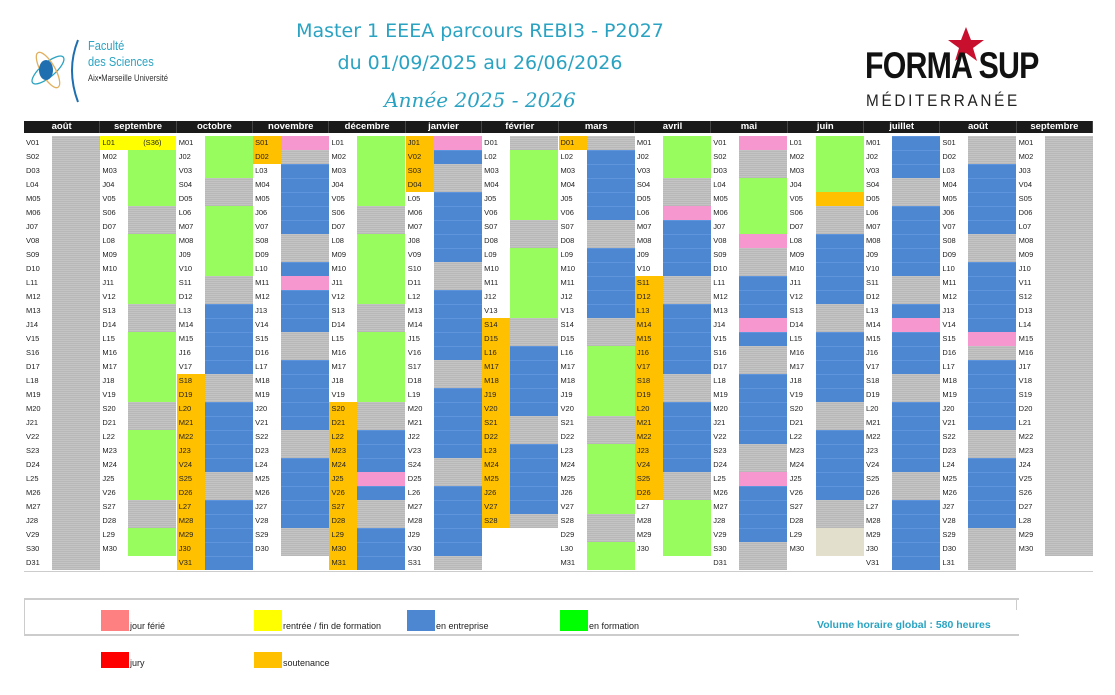 This screenshot has height=695, width=1115. What do you see at coordinates (825, 451) in the screenshot?
I see `day-row: M23` at bounding box center [825, 451].